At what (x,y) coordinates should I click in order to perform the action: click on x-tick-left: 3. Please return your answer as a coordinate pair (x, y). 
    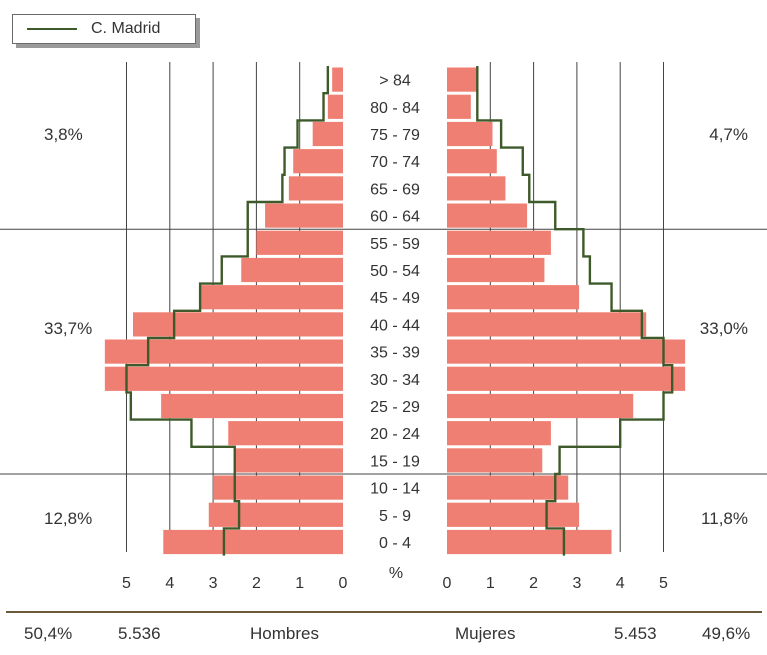
    Looking at the image, I should click on (213, 583).